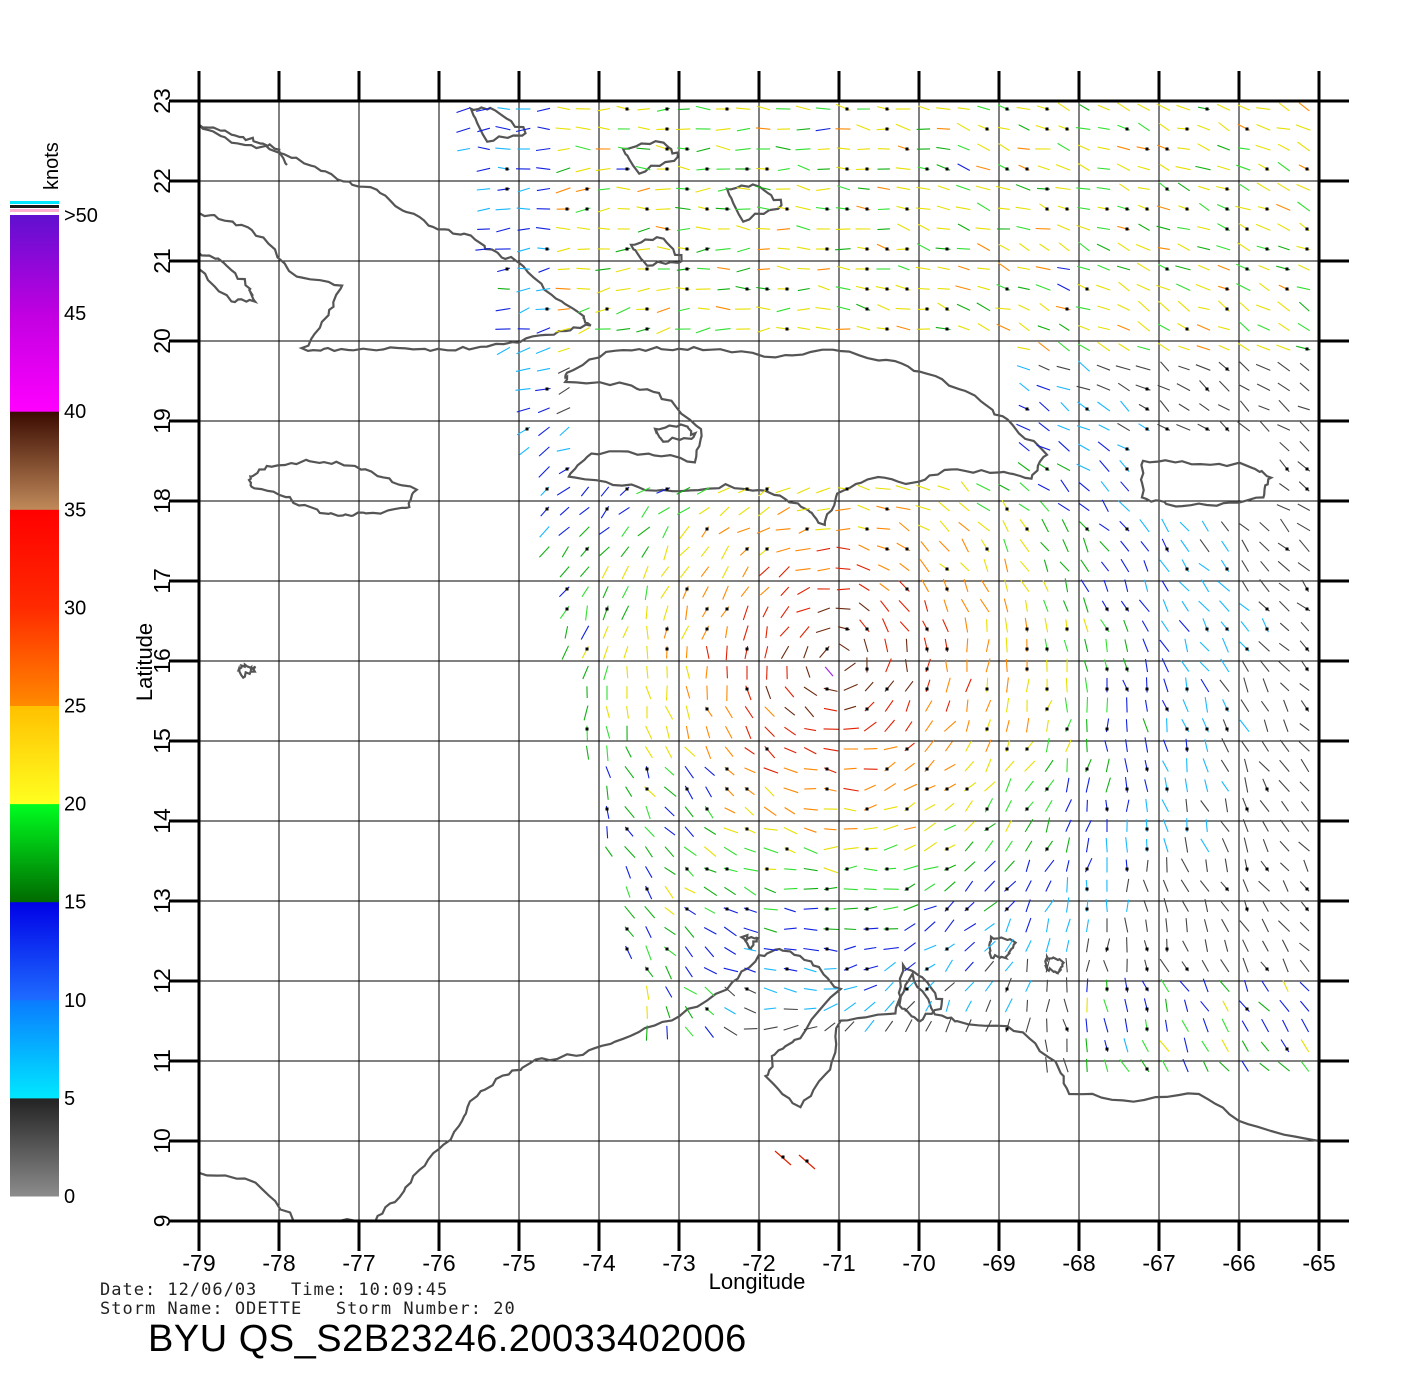 The image size is (1420, 1400). Describe the element at coordinates (162, 661) in the screenshot. I see `y-tick-label: 16` at that location.